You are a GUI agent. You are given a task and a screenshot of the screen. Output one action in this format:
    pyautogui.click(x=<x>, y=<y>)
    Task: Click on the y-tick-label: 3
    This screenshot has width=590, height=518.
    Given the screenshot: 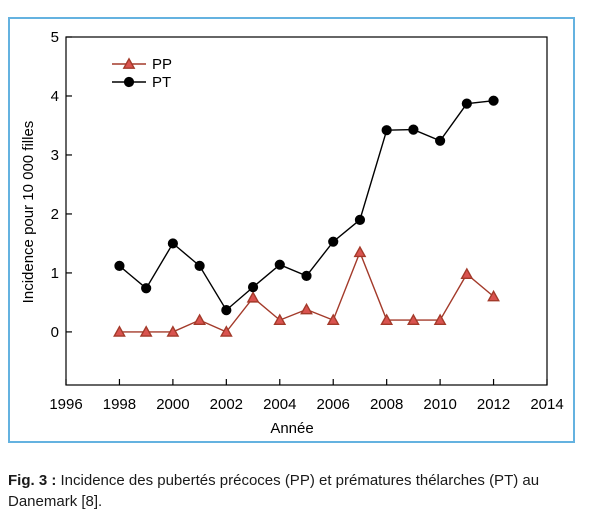 What is the action you would take?
    pyautogui.click(x=55, y=155)
    